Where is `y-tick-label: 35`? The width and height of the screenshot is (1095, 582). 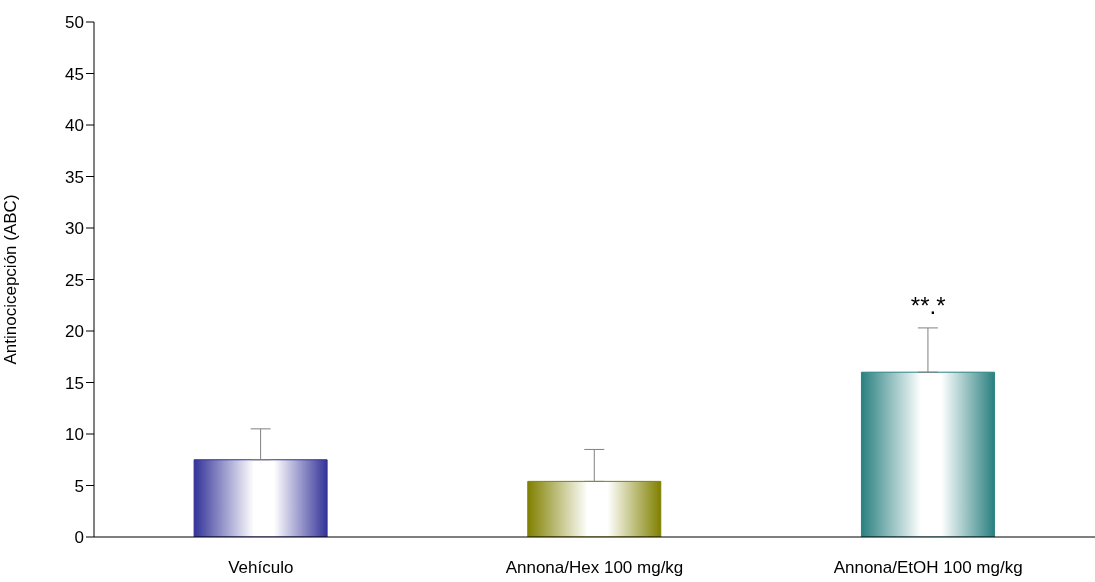
y-tick-label: 35 is located at coordinates (74, 177).